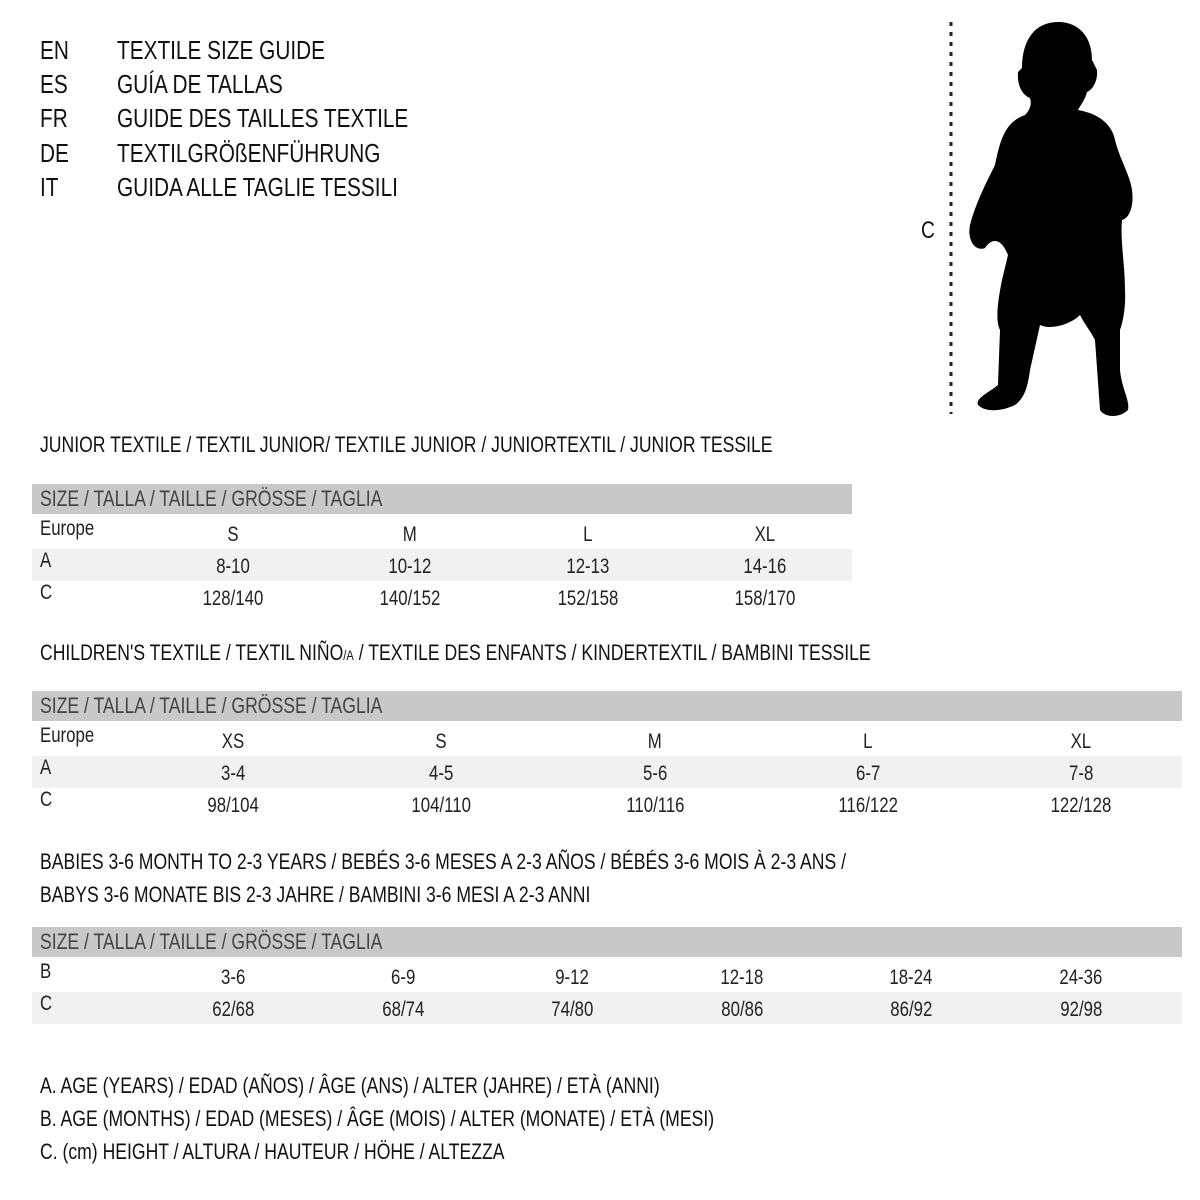 This screenshot has width=1200, height=1200. What do you see at coordinates (263, 118) in the screenshot?
I see `language-title: GUIDE DES TAILLES TEXTILE` at bounding box center [263, 118].